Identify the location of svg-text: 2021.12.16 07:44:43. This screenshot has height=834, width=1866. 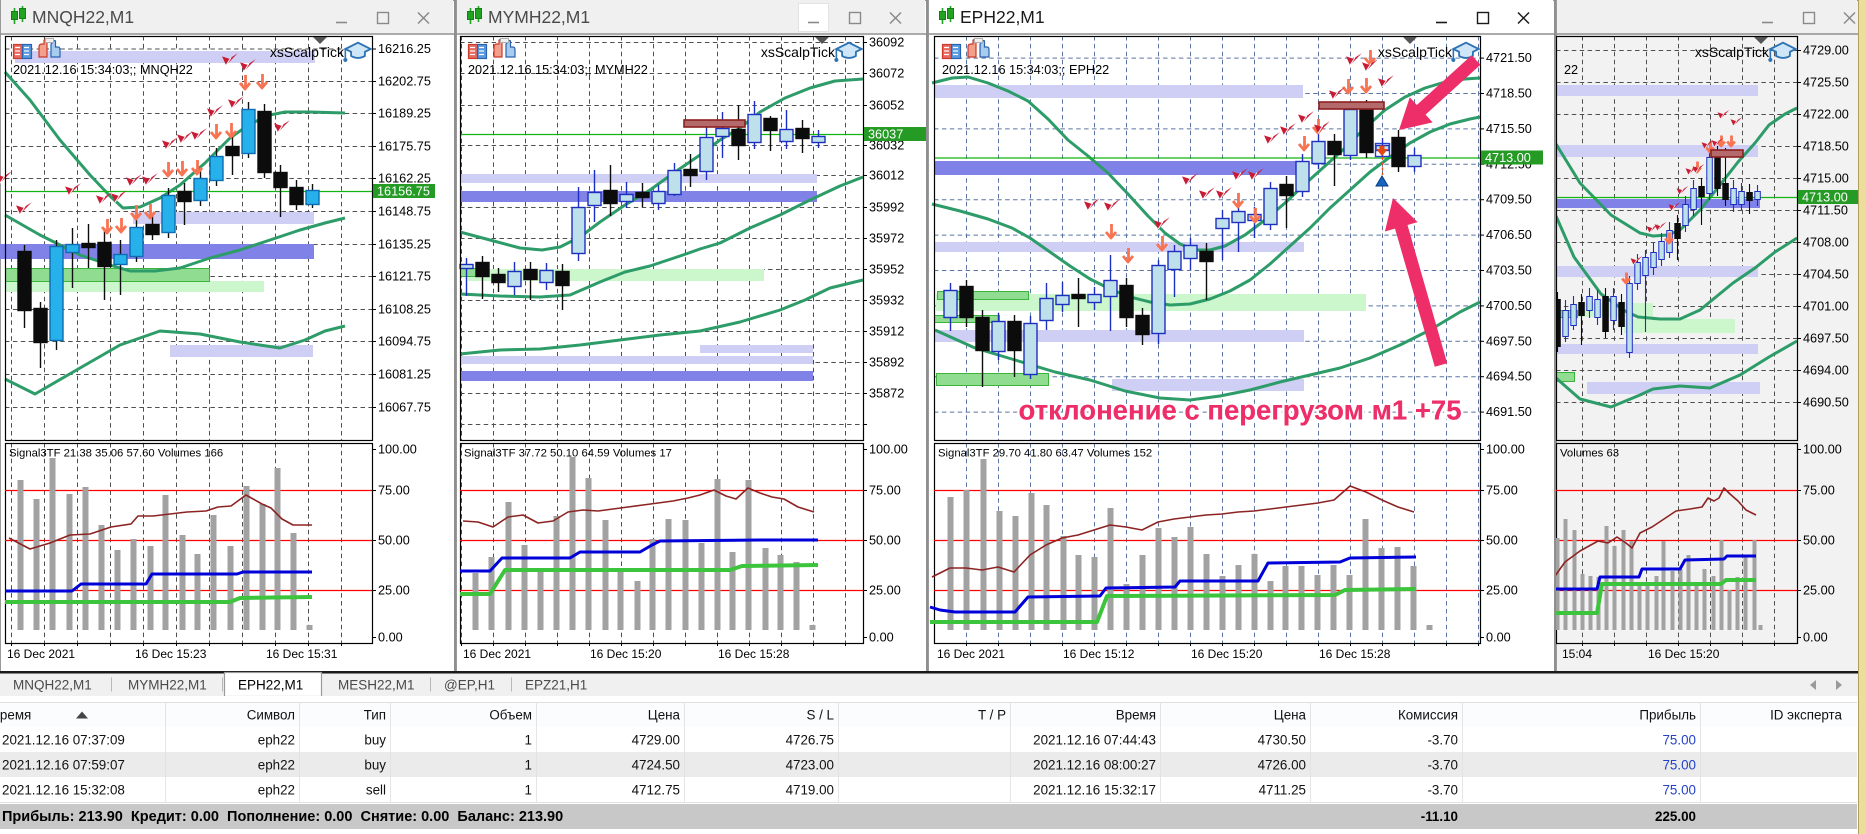
(1094, 740).